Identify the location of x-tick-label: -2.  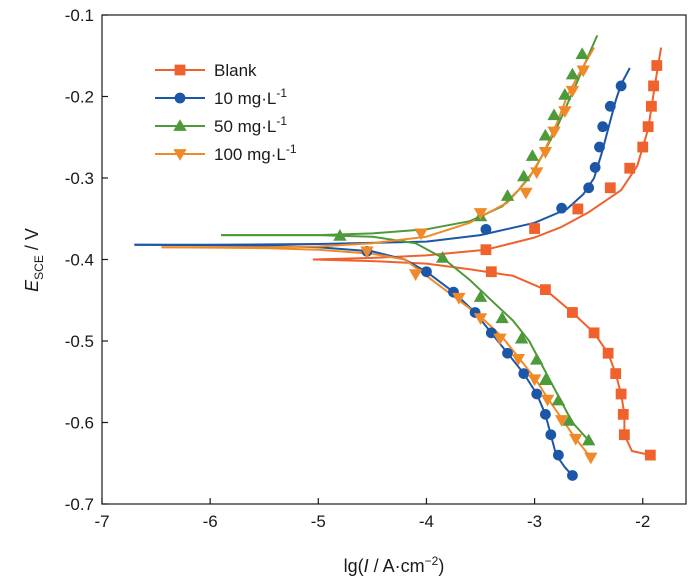
(642, 521).